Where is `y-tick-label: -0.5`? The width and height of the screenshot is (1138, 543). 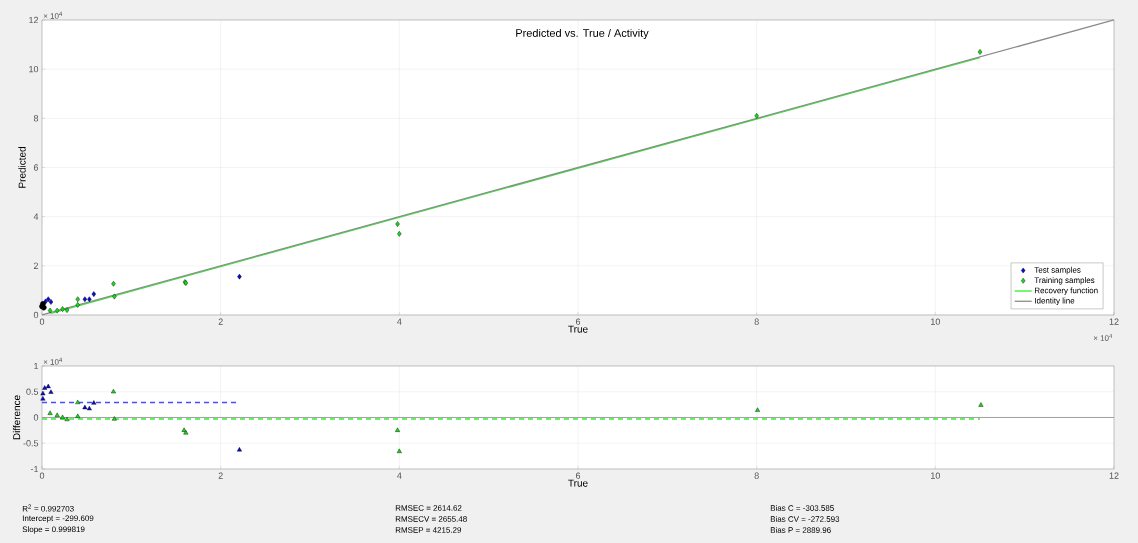 y-tick-label: -0.5 is located at coordinates (31, 443).